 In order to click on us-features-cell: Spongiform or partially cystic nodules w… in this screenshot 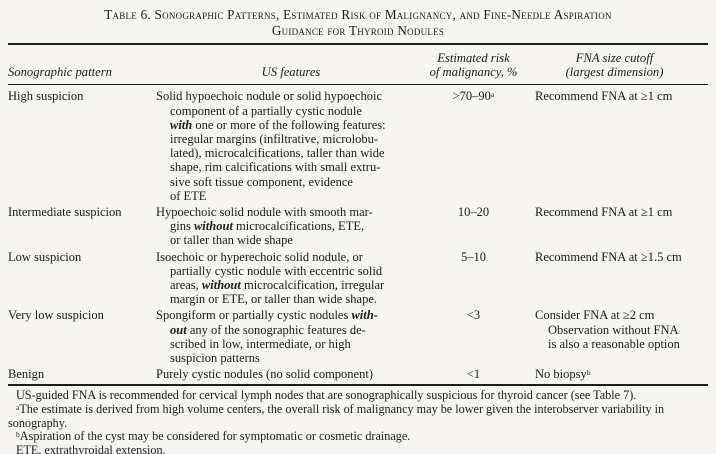, I will do `click(291, 336)`.